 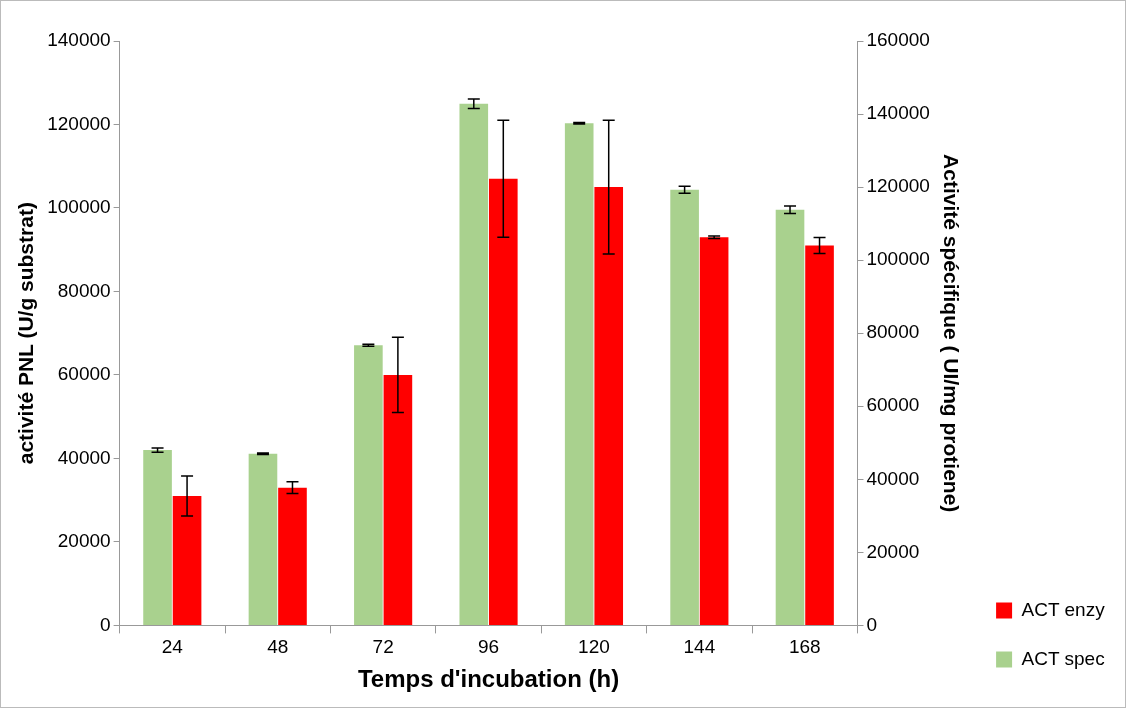 I want to click on y2-tick-label: 160000, so click(x=898, y=40).